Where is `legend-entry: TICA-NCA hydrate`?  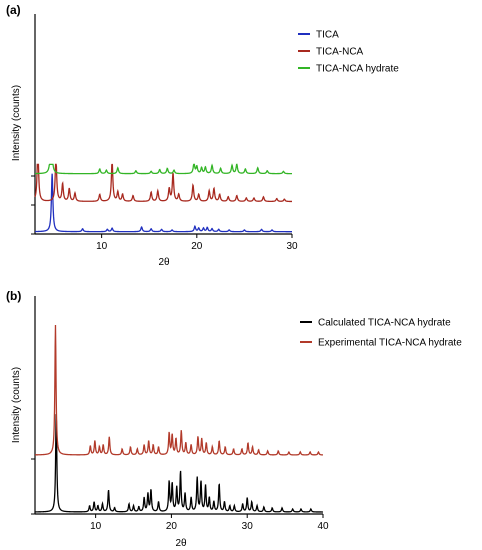
legend-entry: TICA-NCA hydrate is located at coordinates (357, 69).